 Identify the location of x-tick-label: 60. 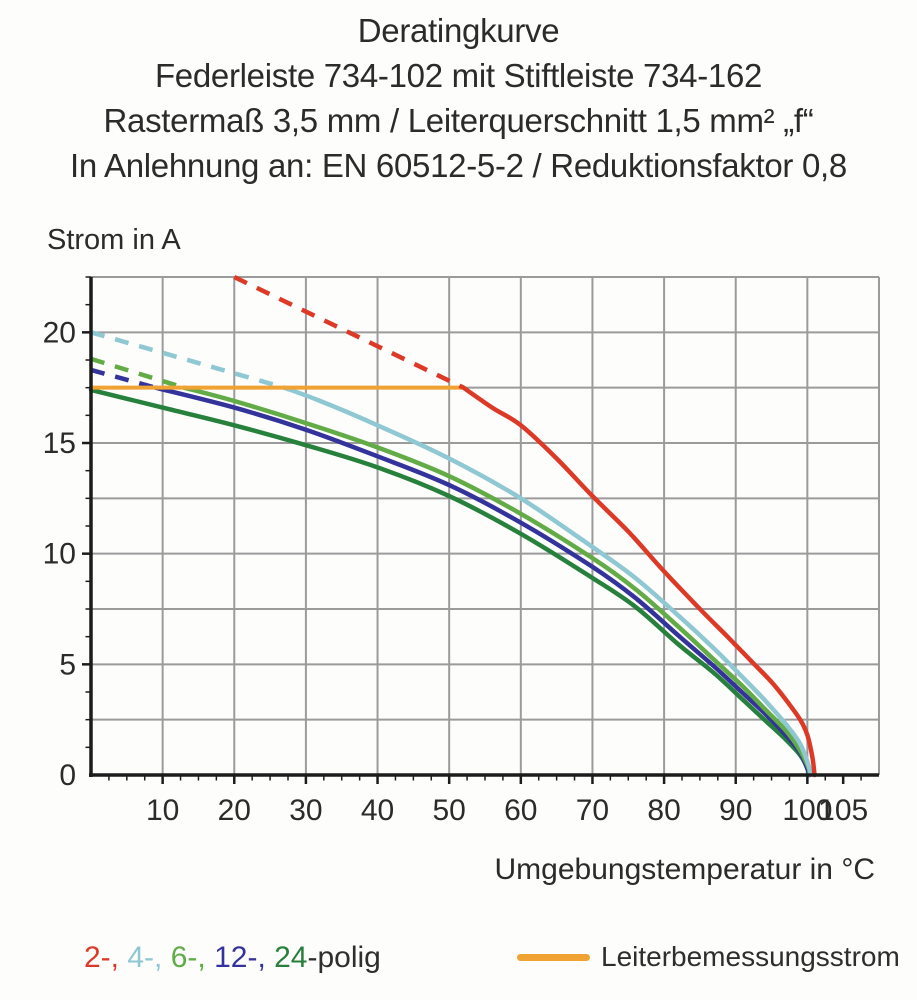
(520, 810).